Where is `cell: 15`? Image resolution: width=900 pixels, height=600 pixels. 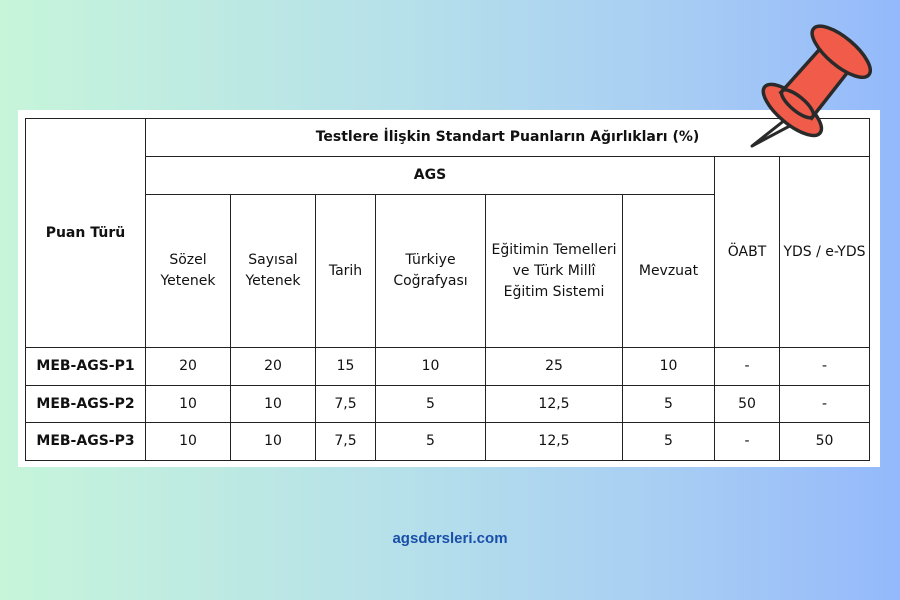
cell: 15 is located at coordinates (345, 366).